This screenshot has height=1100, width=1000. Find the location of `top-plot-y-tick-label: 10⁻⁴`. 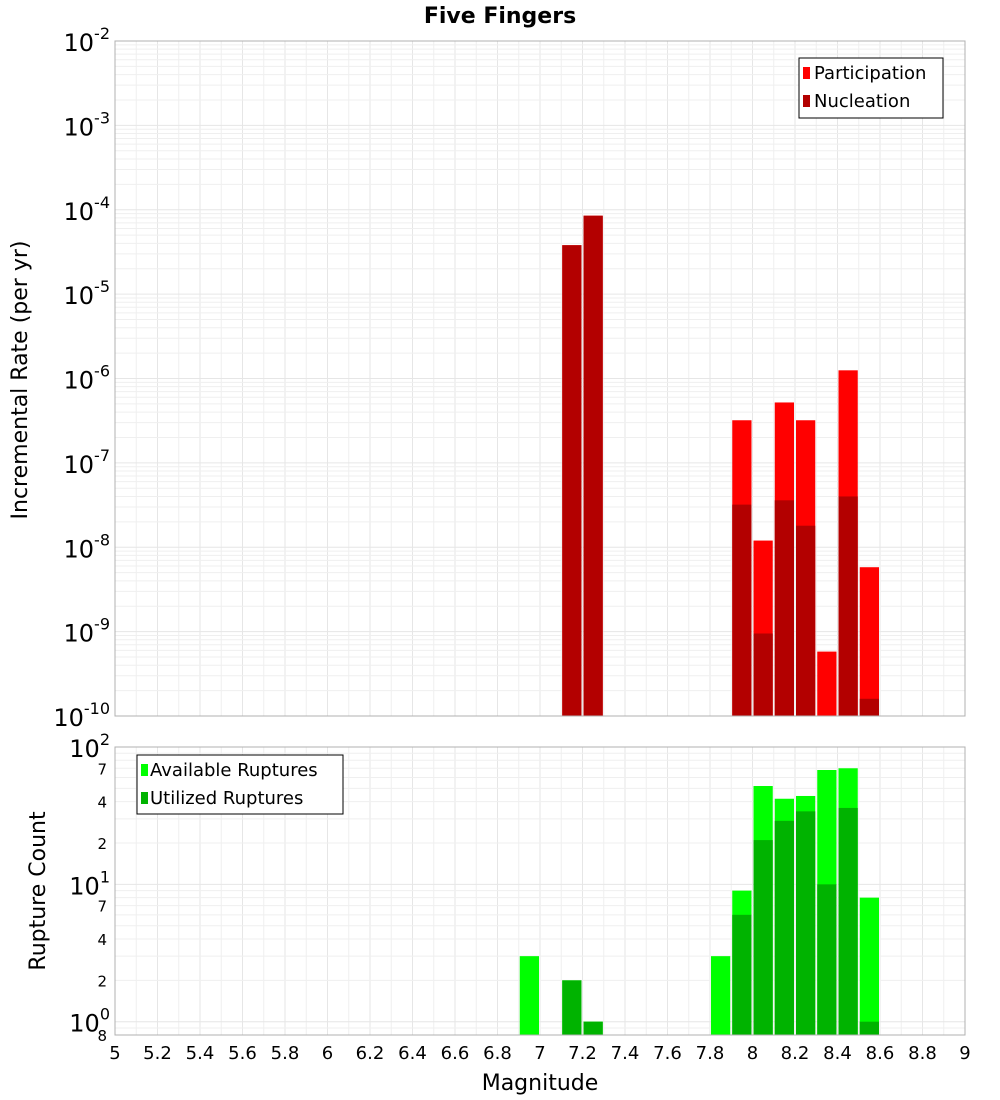

top-plot-y-tick-label: 10⁻⁴ is located at coordinates (87, 209).